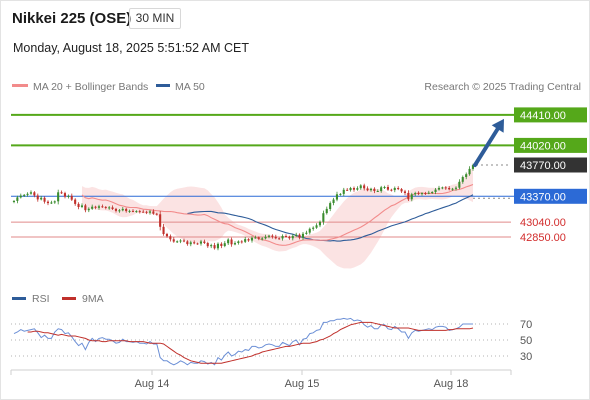 The height and width of the screenshot is (400, 590). I want to click on rsi-legend-swatch, so click(19, 298).